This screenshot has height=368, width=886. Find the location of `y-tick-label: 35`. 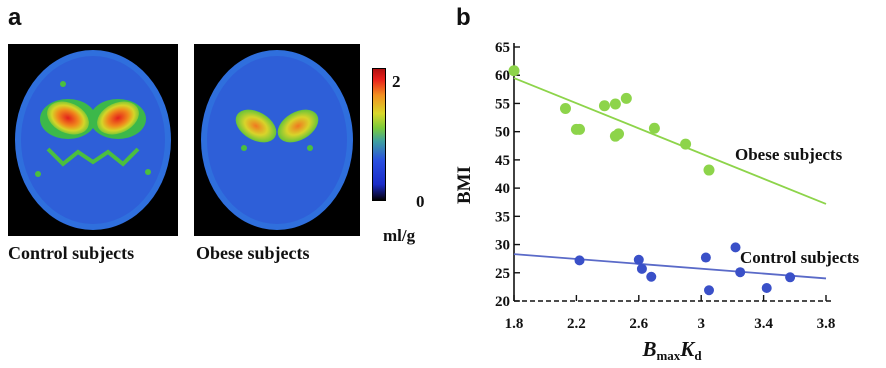

y-tick-label: 35 is located at coordinates (502, 217).